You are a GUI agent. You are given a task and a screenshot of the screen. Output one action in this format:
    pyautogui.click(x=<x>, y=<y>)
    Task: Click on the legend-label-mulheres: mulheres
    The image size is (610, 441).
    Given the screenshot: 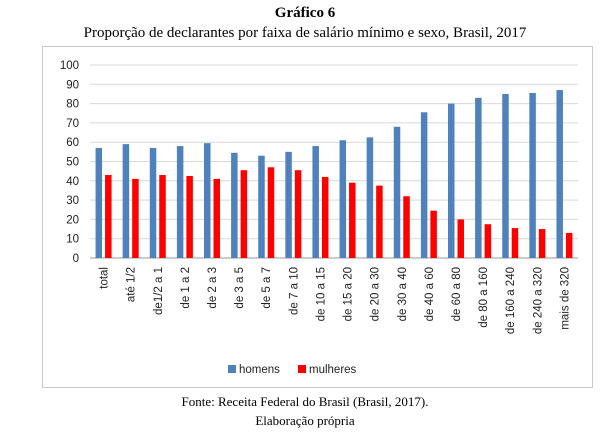 What is the action you would take?
    pyautogui.click(x=333, y=370)
    